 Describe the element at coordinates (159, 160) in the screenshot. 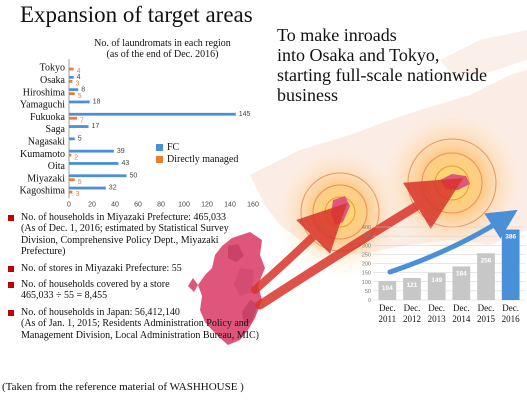

I see `legend-direct-swatch` at that location.